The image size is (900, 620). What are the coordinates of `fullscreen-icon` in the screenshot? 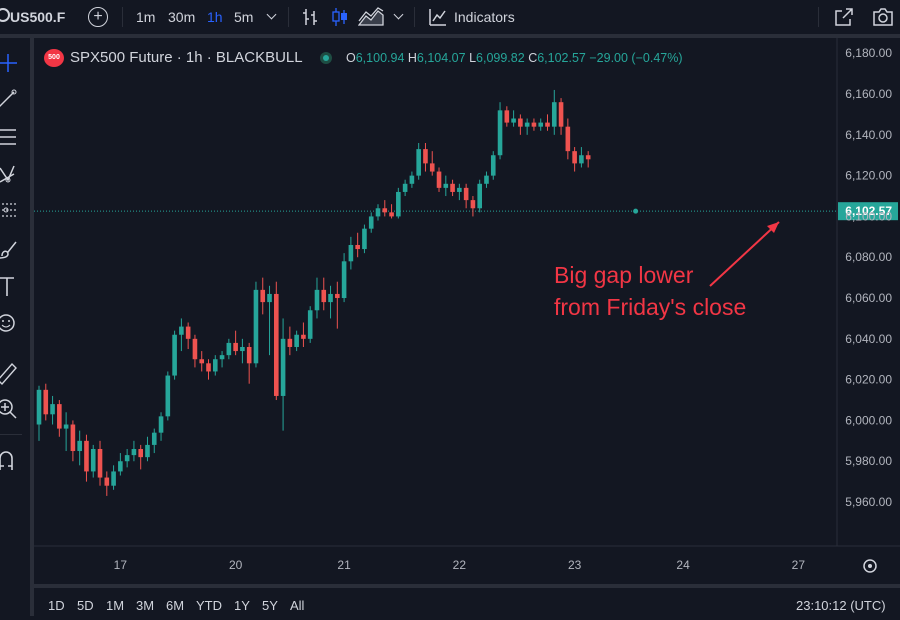 It's located at (844, 17).